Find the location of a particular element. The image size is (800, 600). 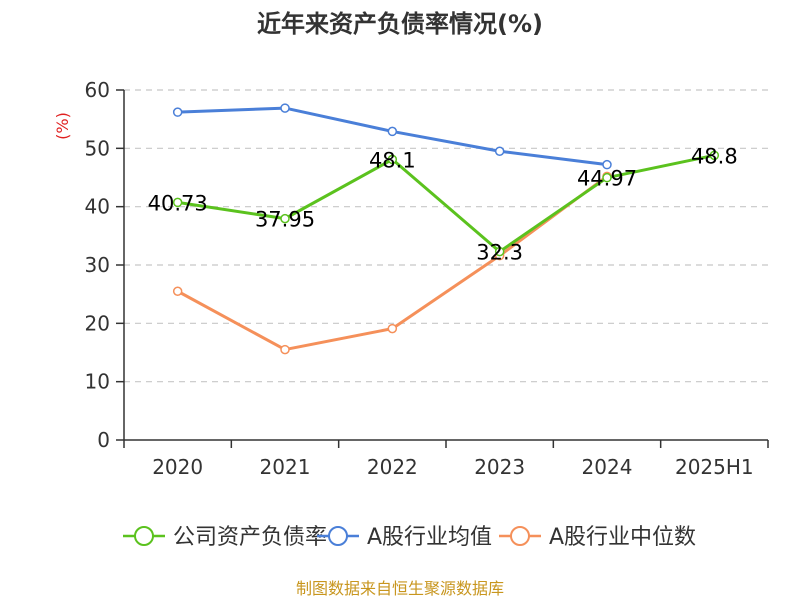

data-label: 37.95 is located at coordinates (285, 220).